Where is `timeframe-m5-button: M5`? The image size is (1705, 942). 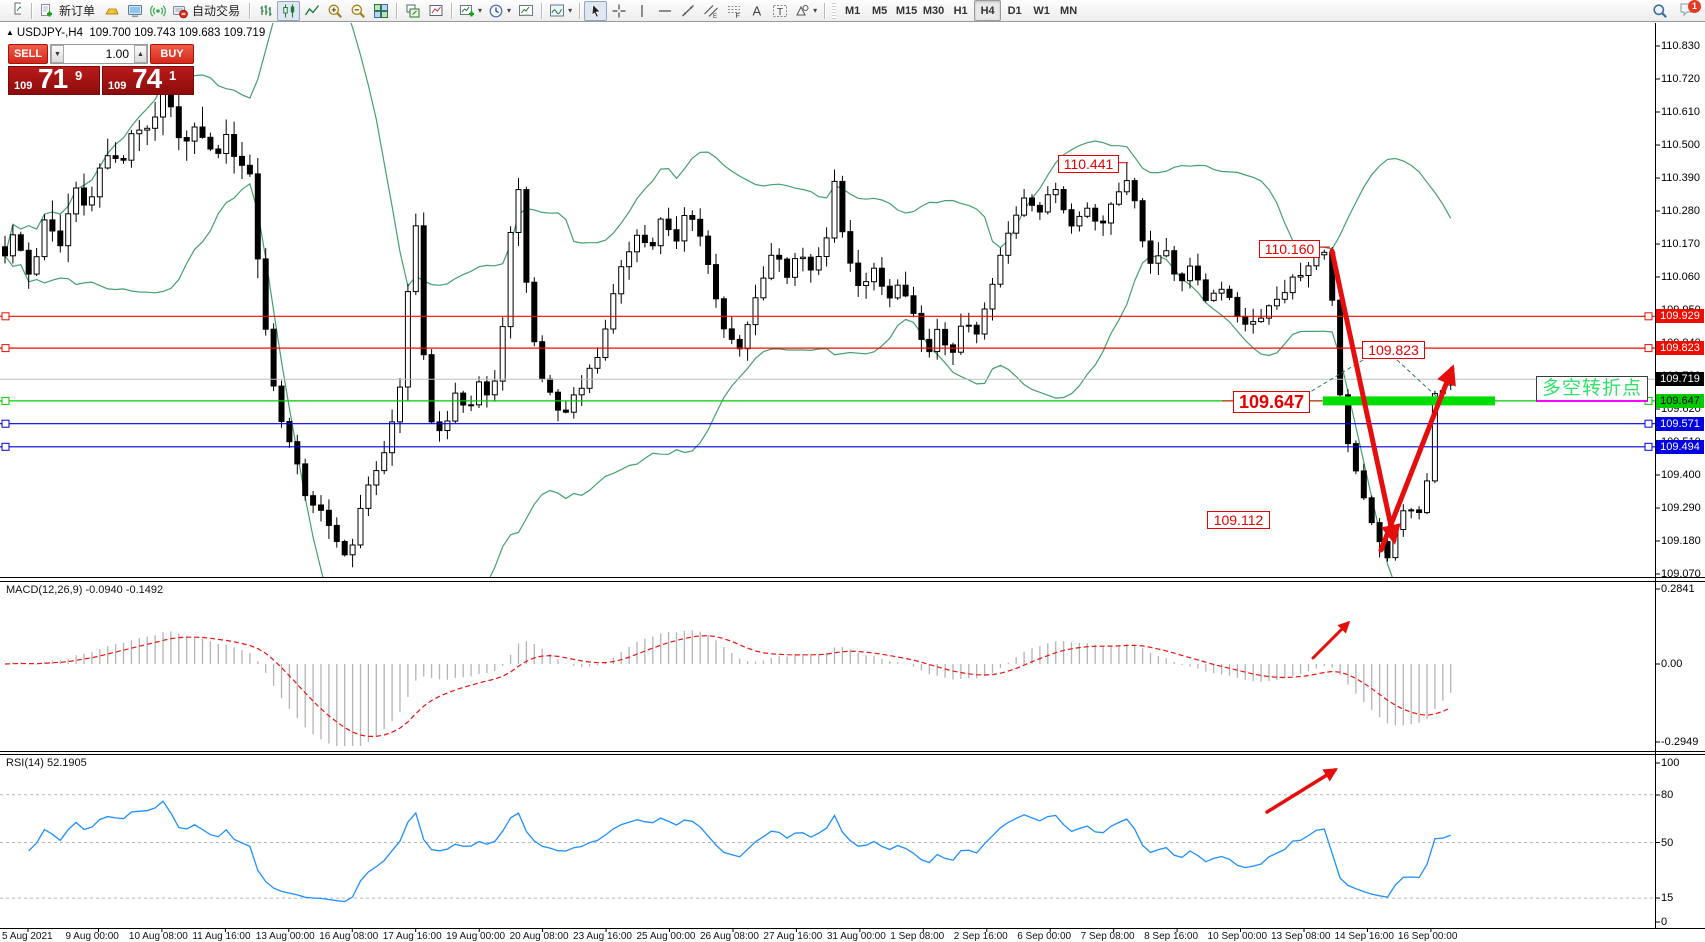 timeframe-m5-button: M5 is located at coordinates (879, 10).